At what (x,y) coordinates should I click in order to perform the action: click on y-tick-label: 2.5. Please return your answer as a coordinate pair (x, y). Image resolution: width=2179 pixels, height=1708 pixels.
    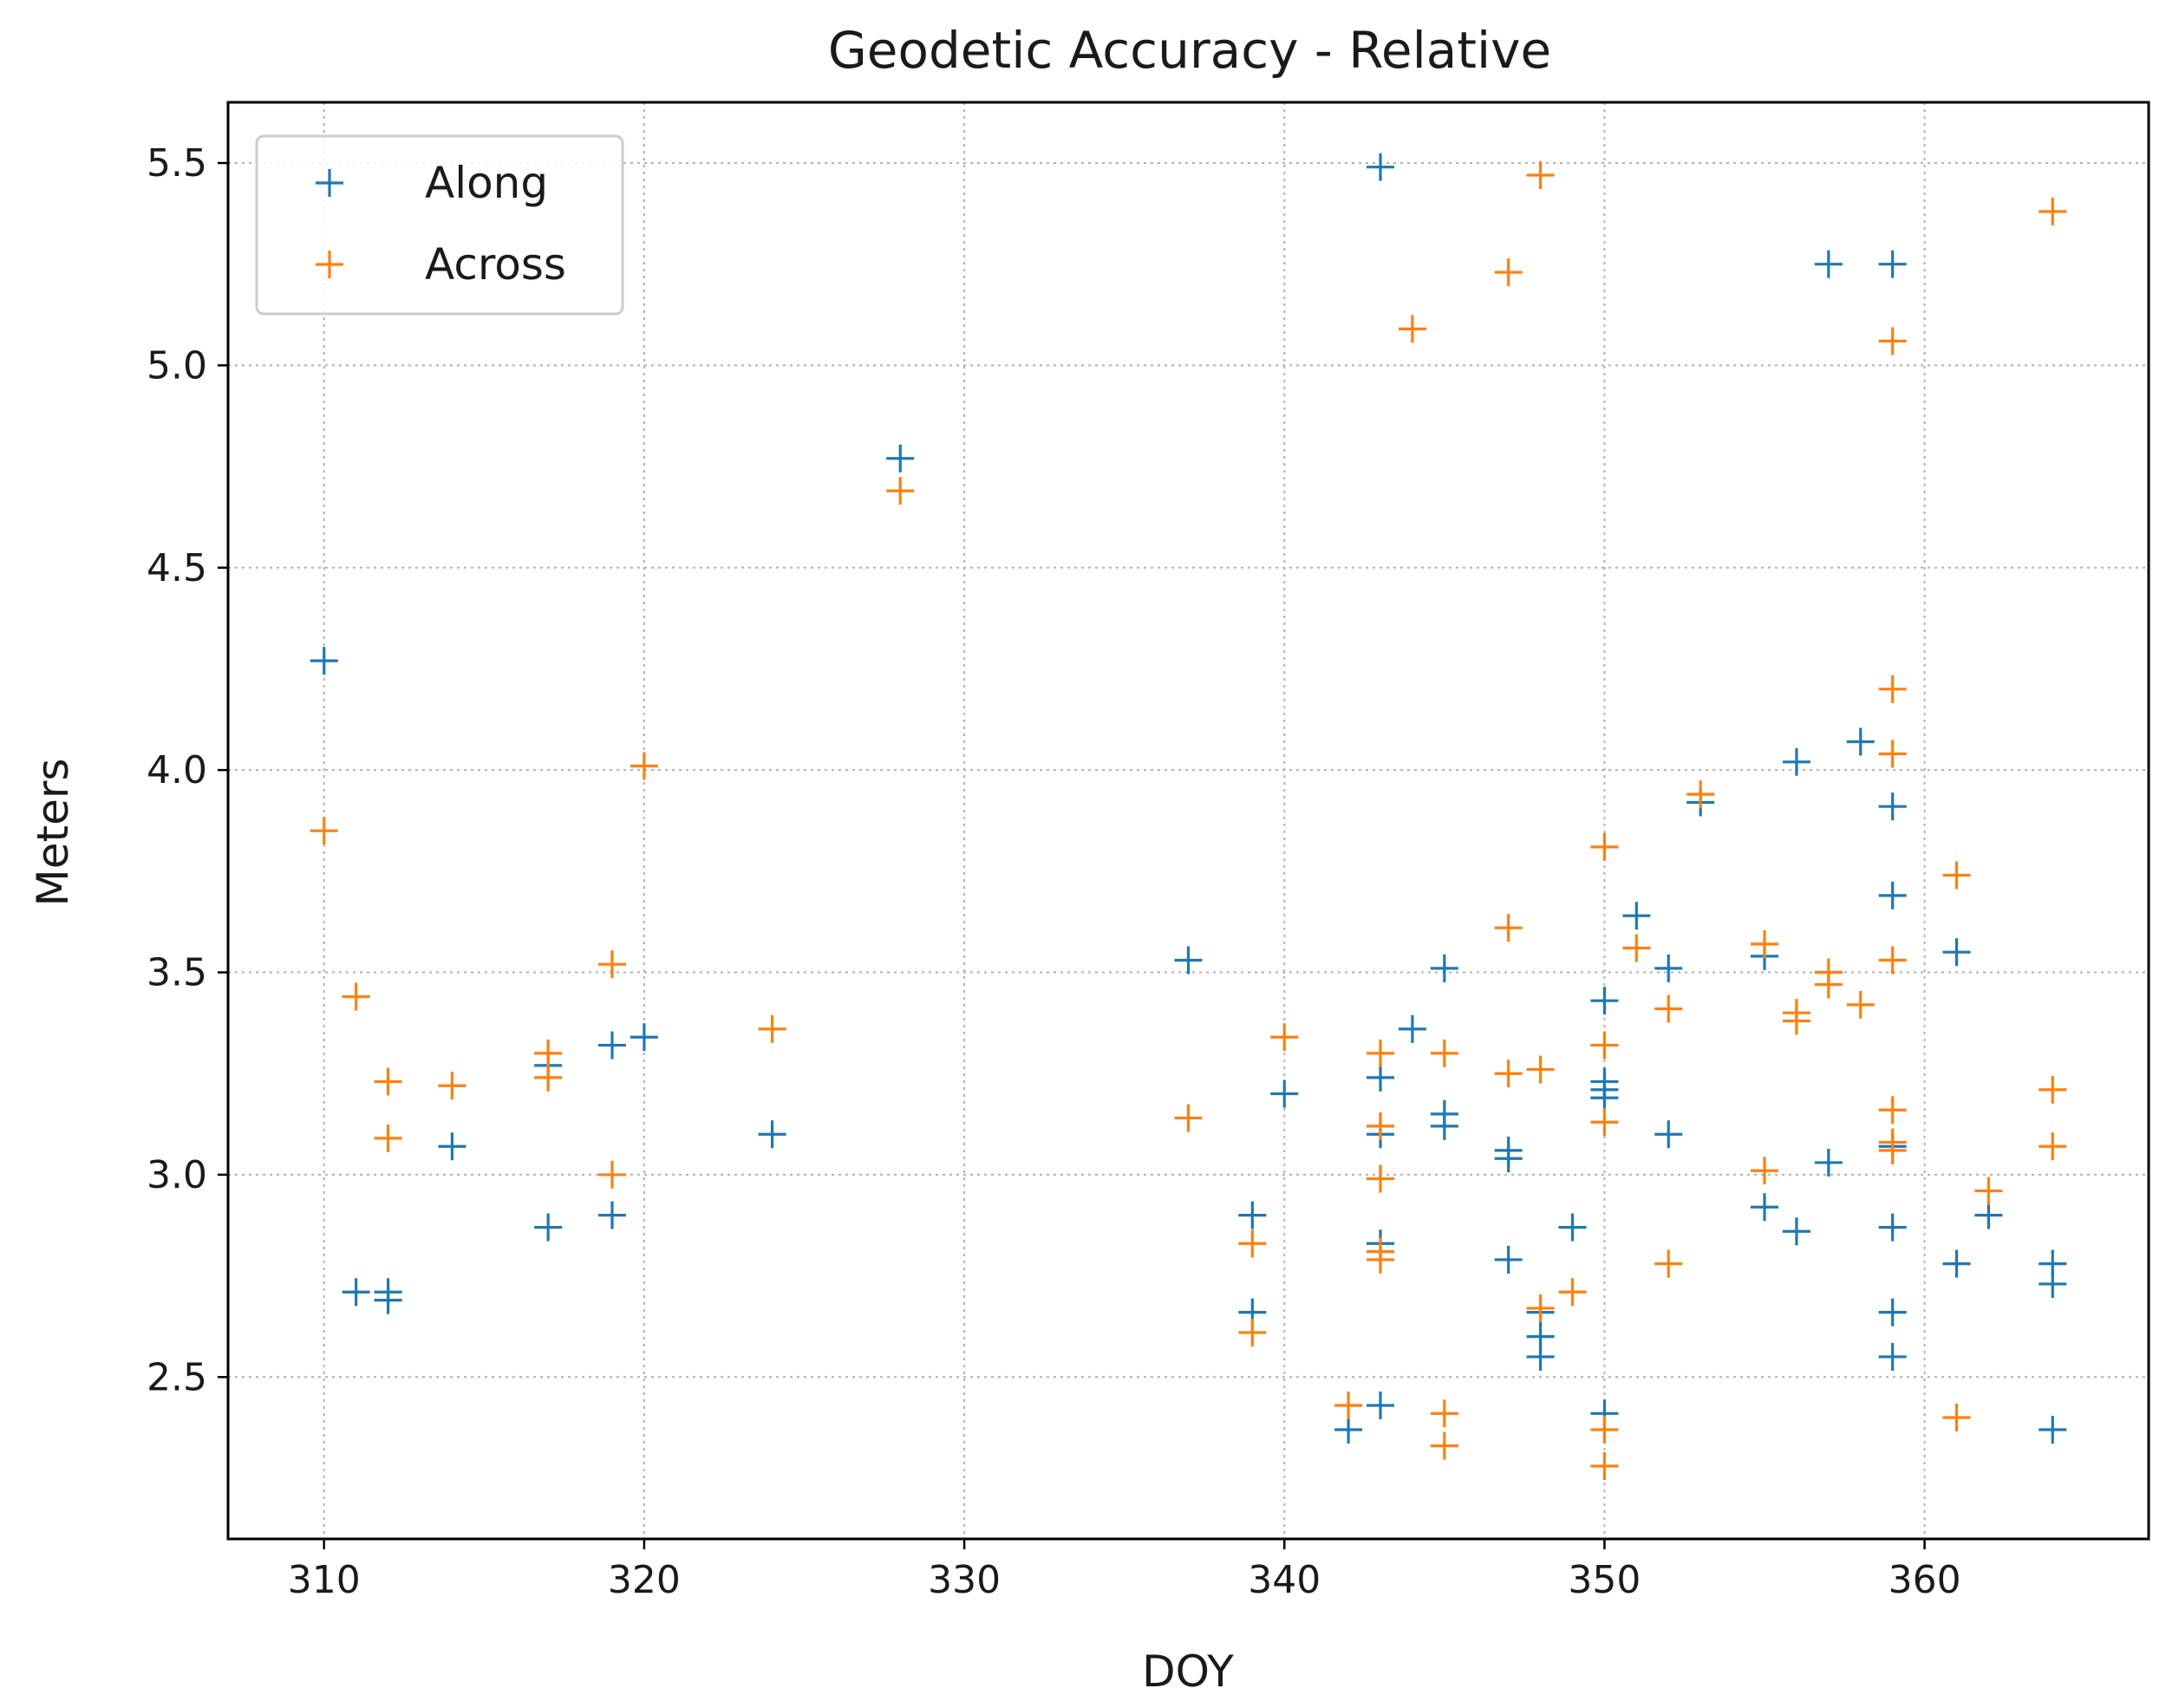
    Looking at the image, I should click on (177, 1377).